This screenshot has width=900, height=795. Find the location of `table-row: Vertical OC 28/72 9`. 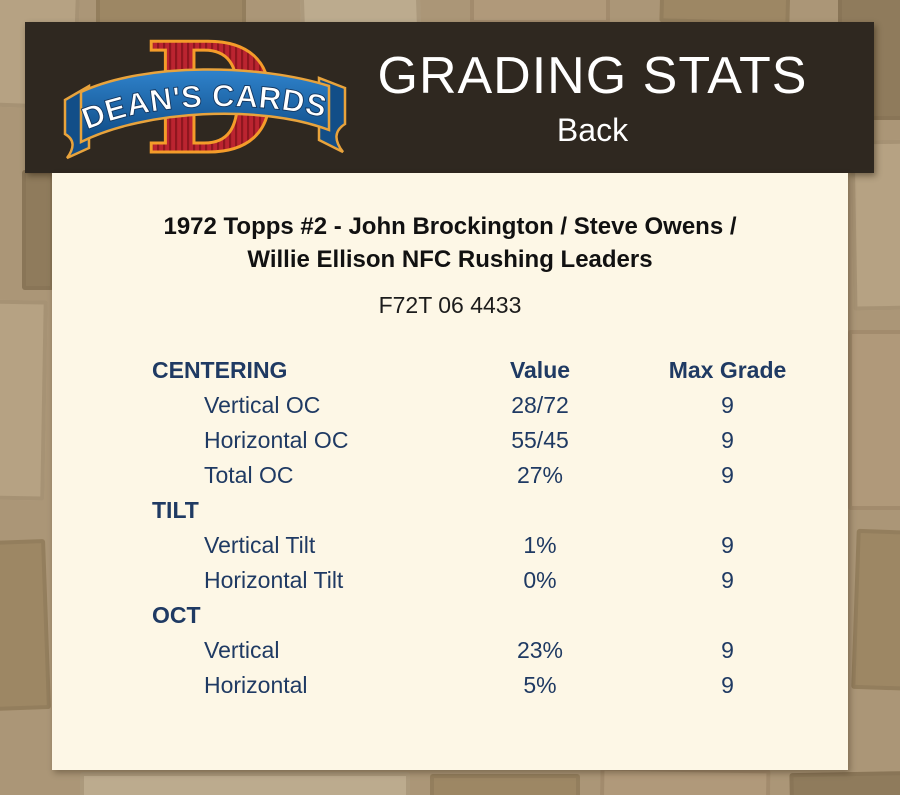

table-row: Vertical OC 28/72 9 is located at coordinates (450, 405).